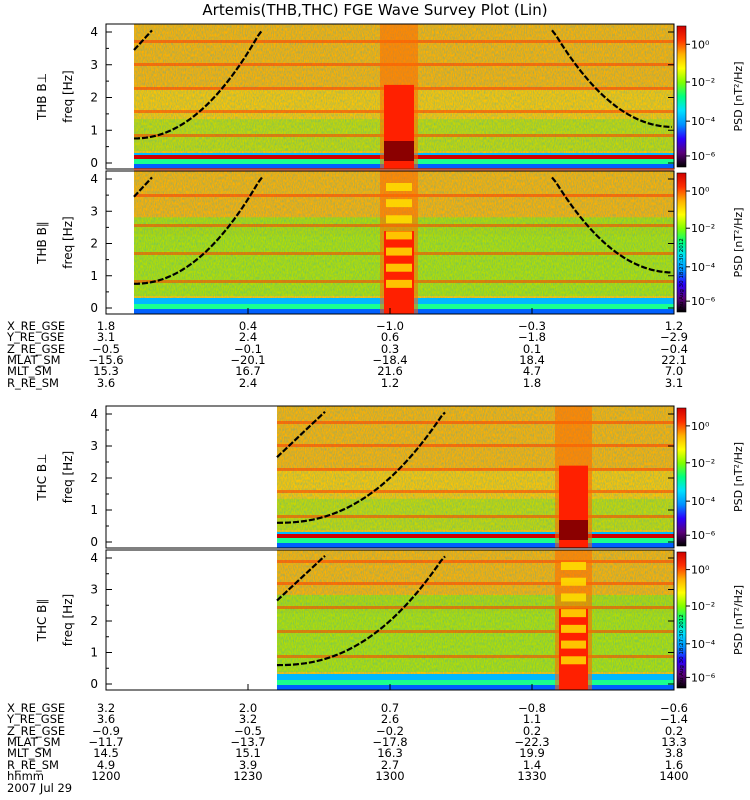  What do you see at coordinates (248, 359) in the screenshot?
I see `orbit-value: −20.1` at bounding box center [248, 359].